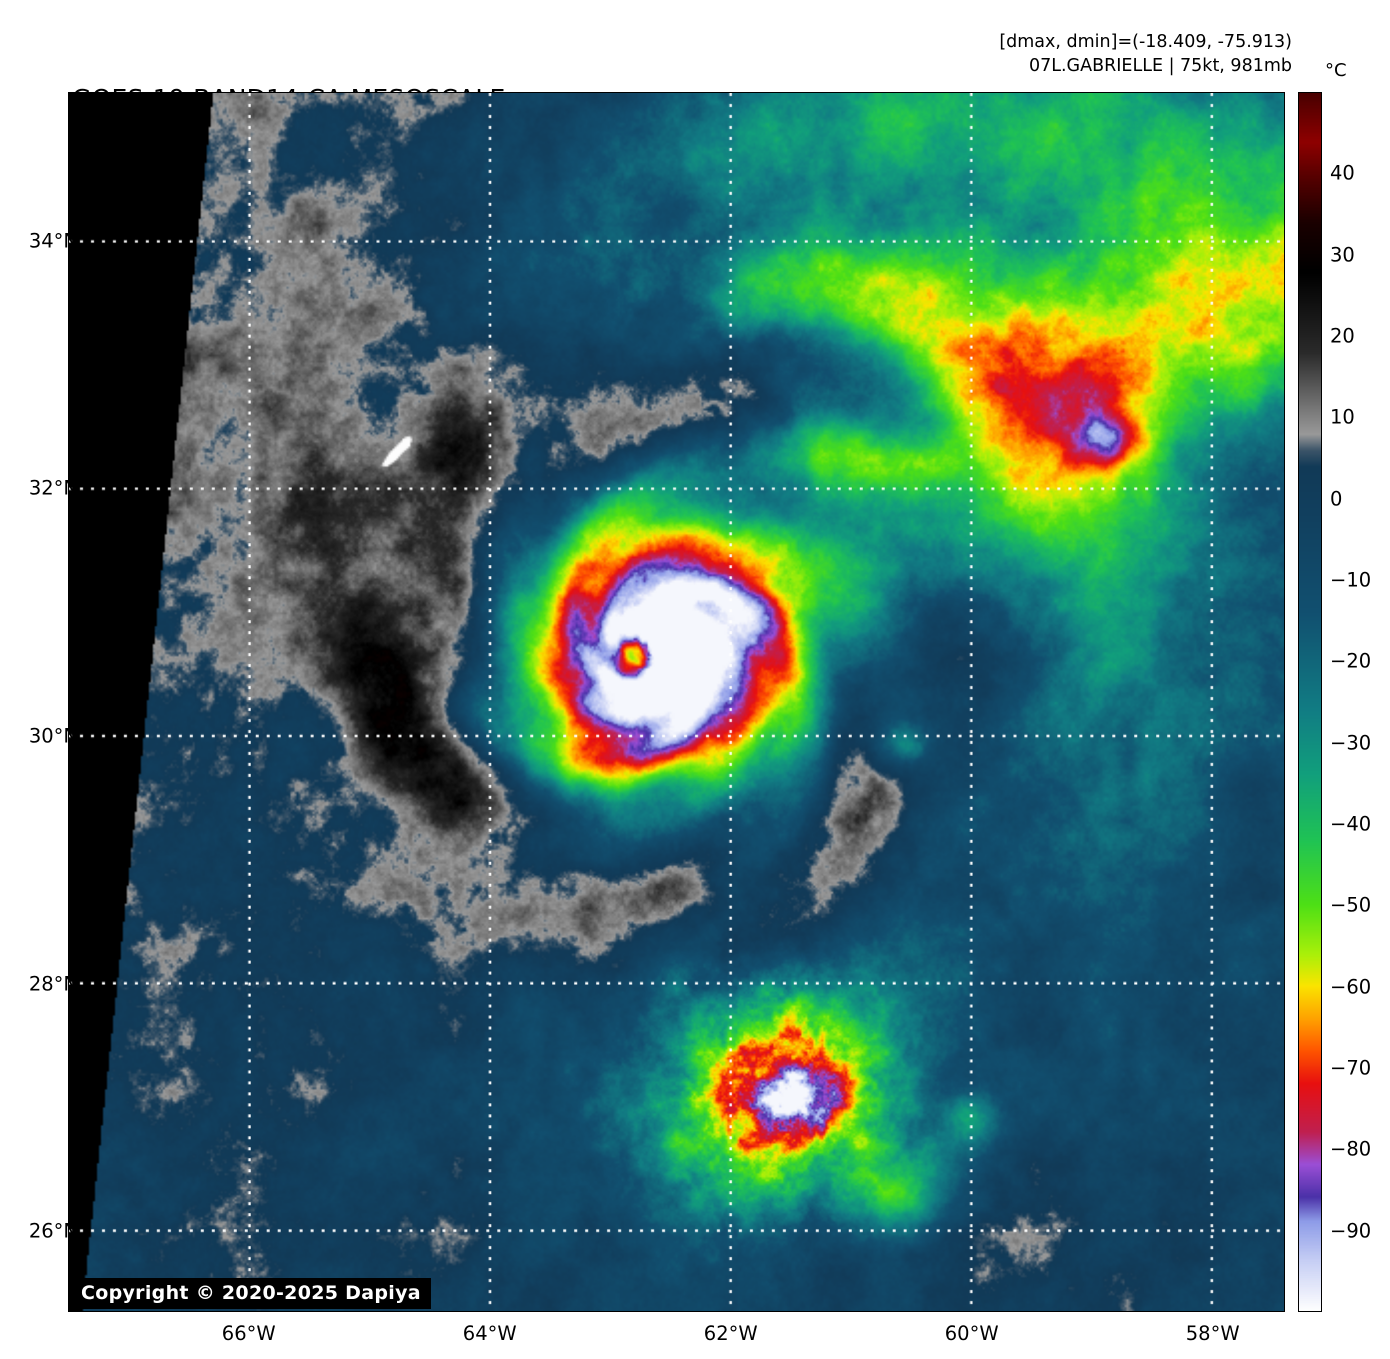  I want to click on colorbar-tick-label: −30, so click(1351, 743).